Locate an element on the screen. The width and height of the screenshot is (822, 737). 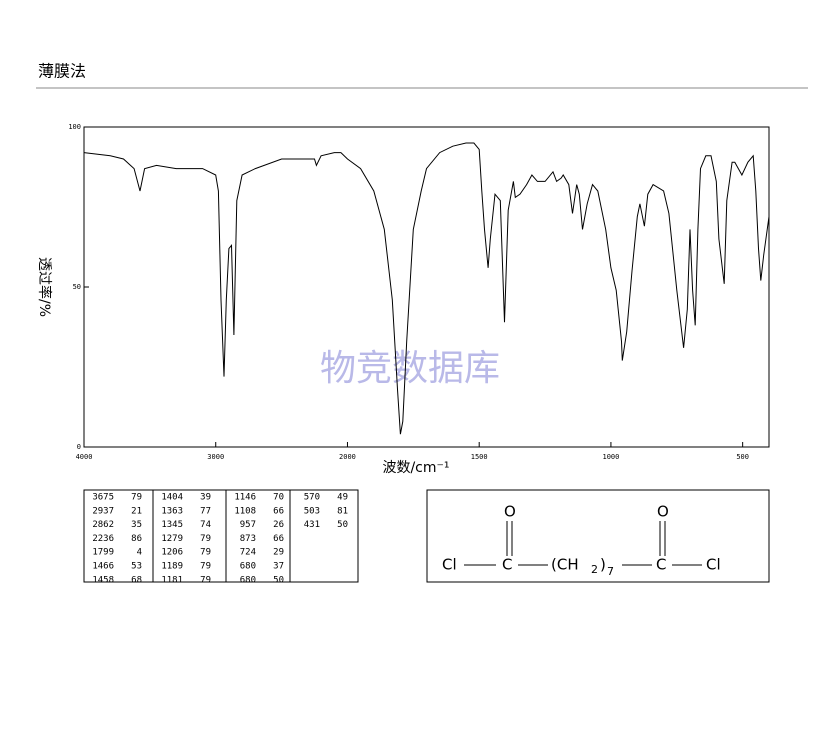
peak-transmittance: 53 is located at coordinates (136, 567).